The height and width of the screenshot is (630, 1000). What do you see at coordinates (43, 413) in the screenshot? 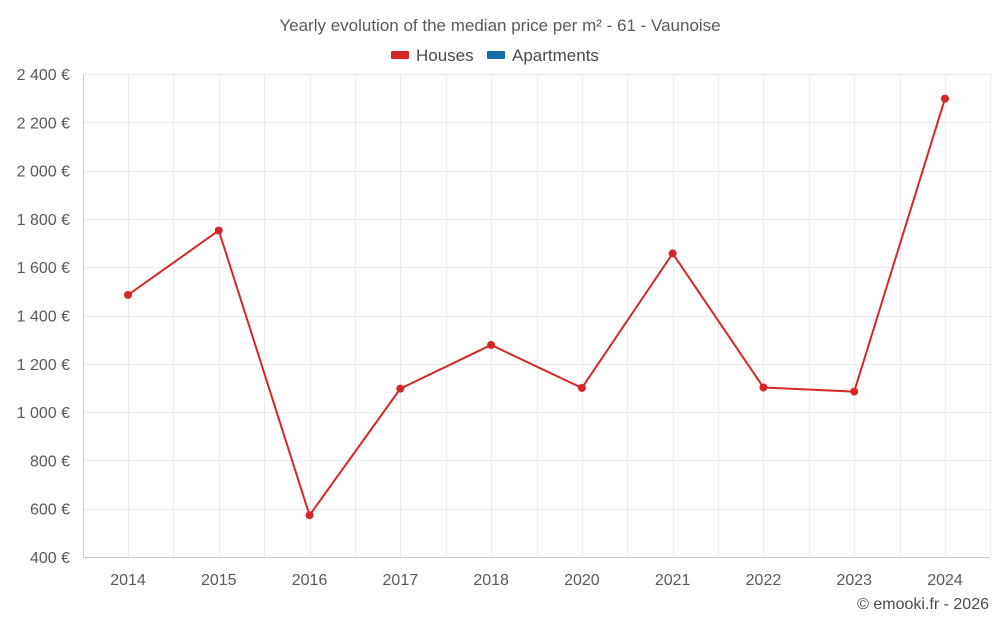
I see `y-tick-label: 1 000 €` at bounding box center [43, 413].